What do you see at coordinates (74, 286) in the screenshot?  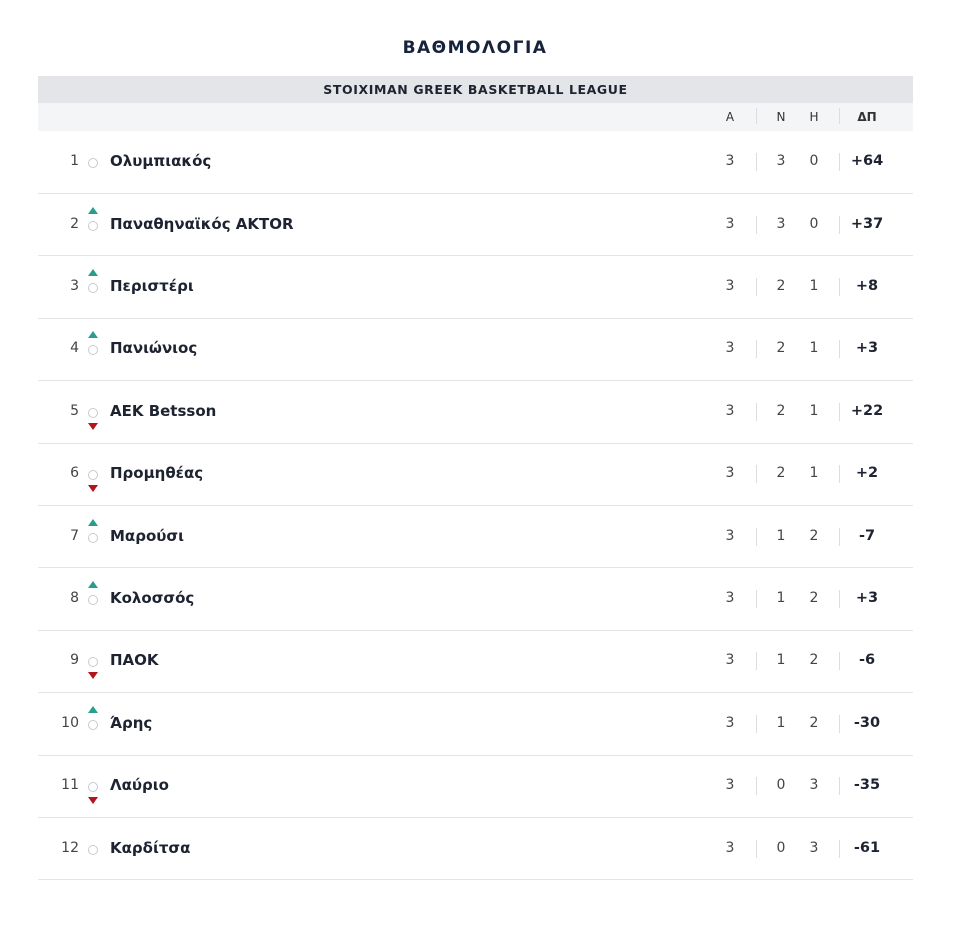 I see `position: 3` at bounding box center [74, 286].